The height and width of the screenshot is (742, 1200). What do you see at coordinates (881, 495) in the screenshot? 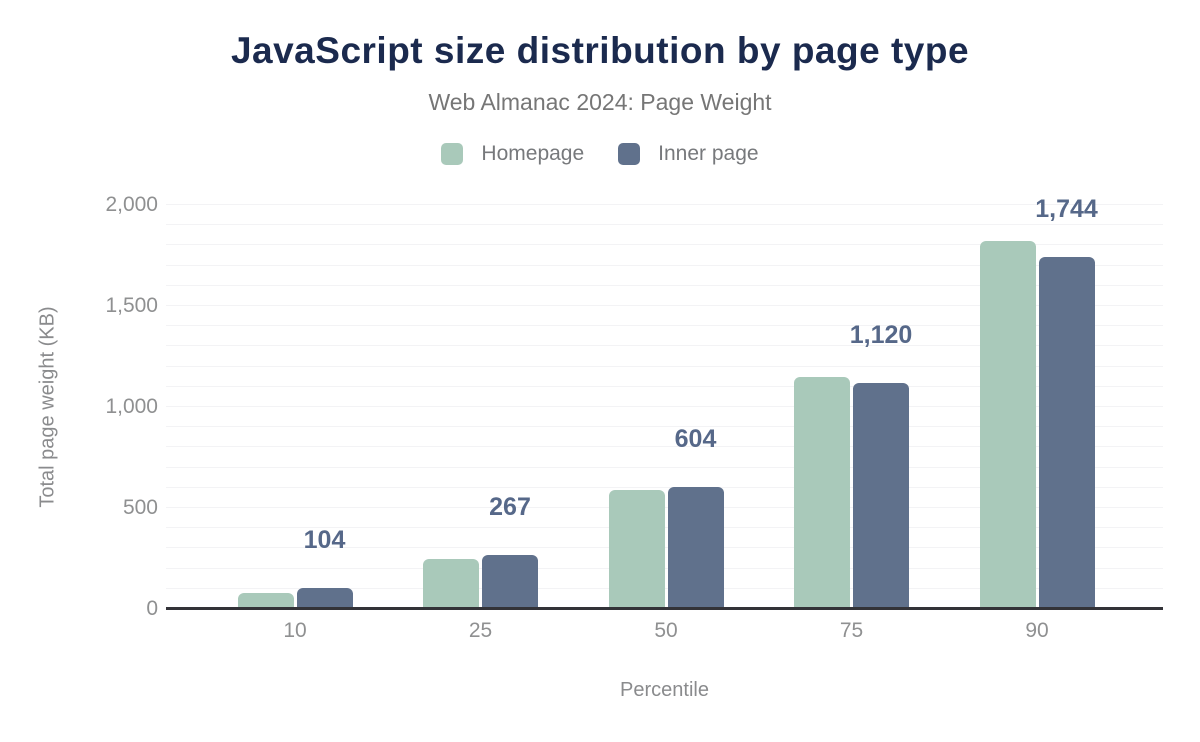
I see `bar-inner-page-p75` at bounding box center [881, 495].